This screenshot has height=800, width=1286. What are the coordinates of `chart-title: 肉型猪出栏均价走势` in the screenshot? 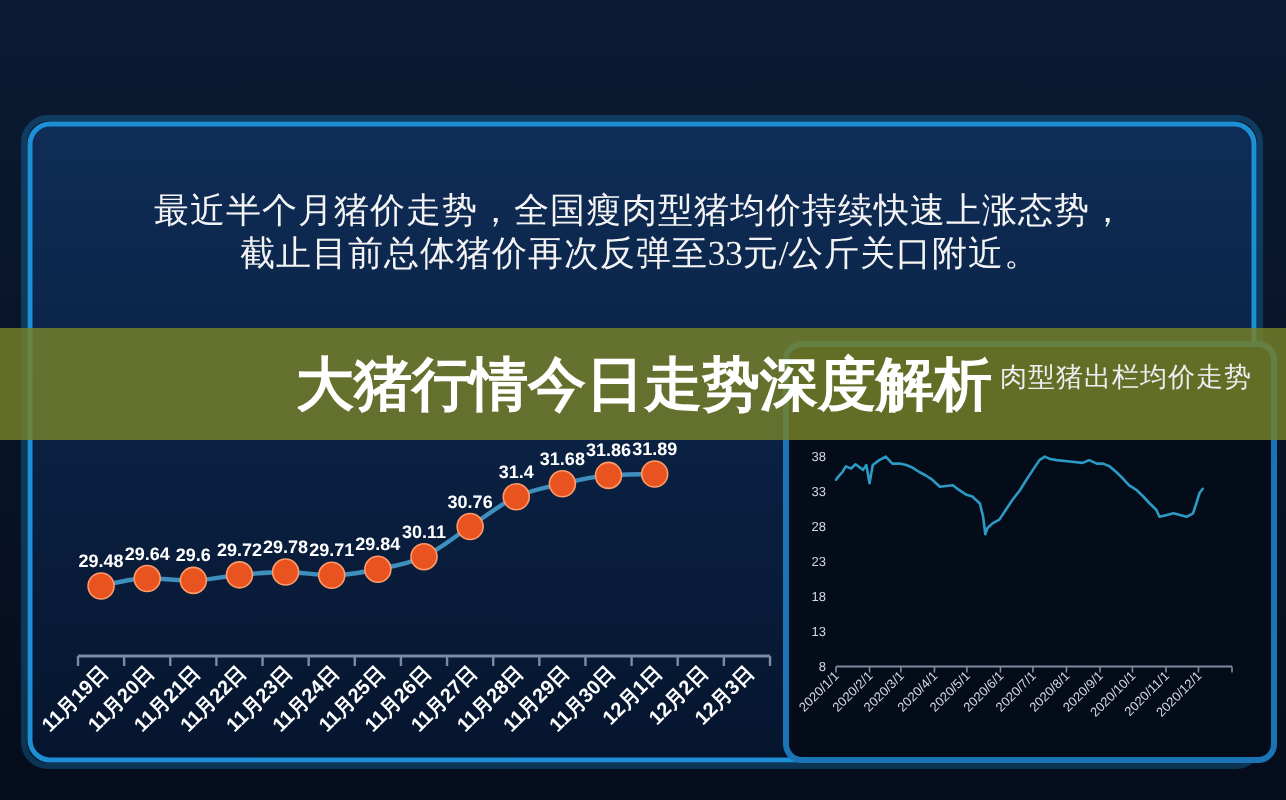 It's located at (1126, 377).